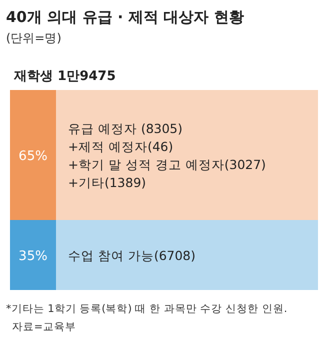 This screenshot has height=362, width=329. Describe the element at coordinates (44, 327) in the screenshot. I see `text: 자료=교육부` at that location.